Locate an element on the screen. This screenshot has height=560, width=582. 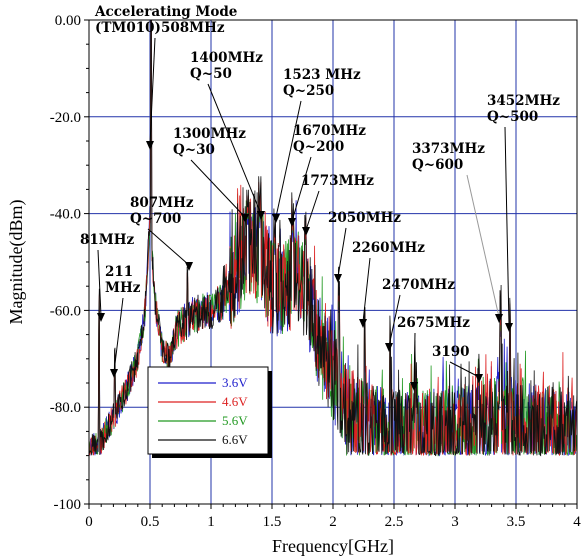
annotation-text: Q~200 is located at coordinates (318, 147).